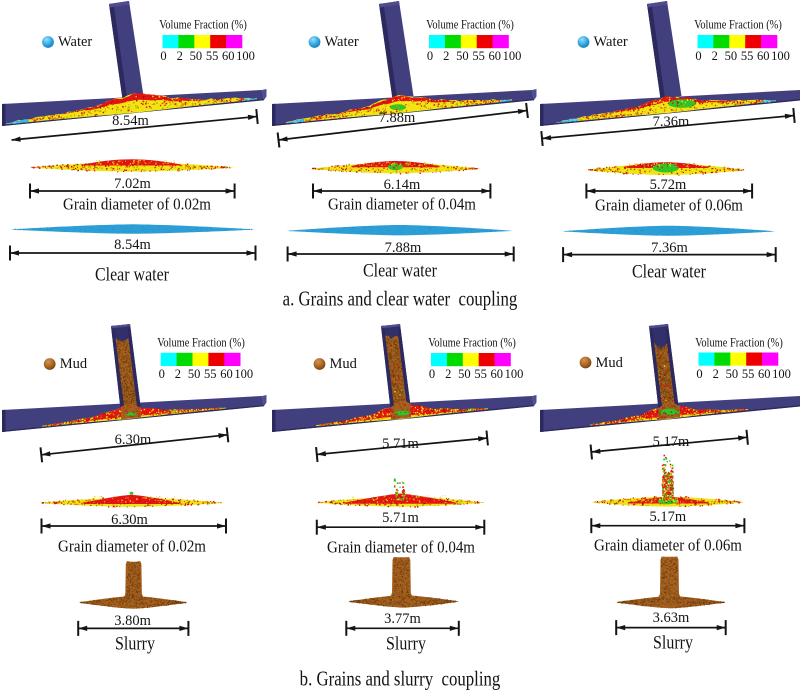 Image resolution: width=800 pixels, height=694 pixels. Describe the element at coordinates (210, 373) in the screenshot. I see `legend-tick-b1-3: 55` at that location.